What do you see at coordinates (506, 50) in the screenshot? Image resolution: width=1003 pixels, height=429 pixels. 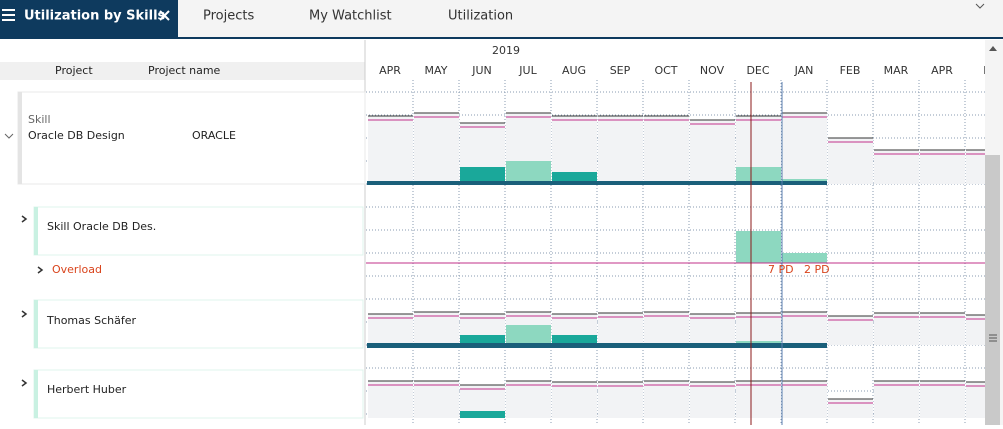 I see `year: 2019` at bounding box center [506, 50].